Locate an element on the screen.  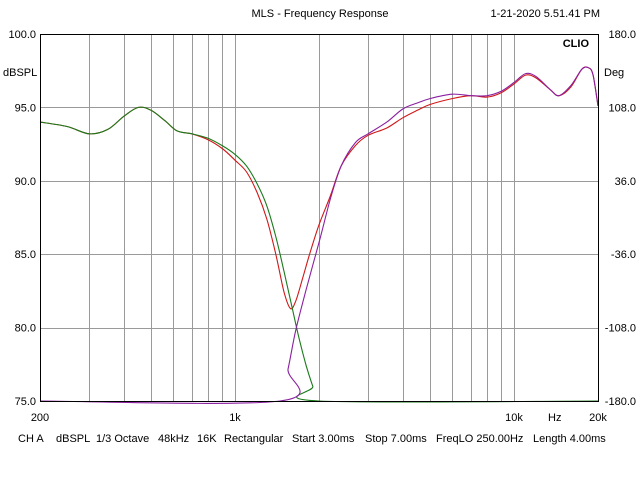
x-tick-labels: 200 1k 10k Hz 20k is located at coordinates (319, 418).